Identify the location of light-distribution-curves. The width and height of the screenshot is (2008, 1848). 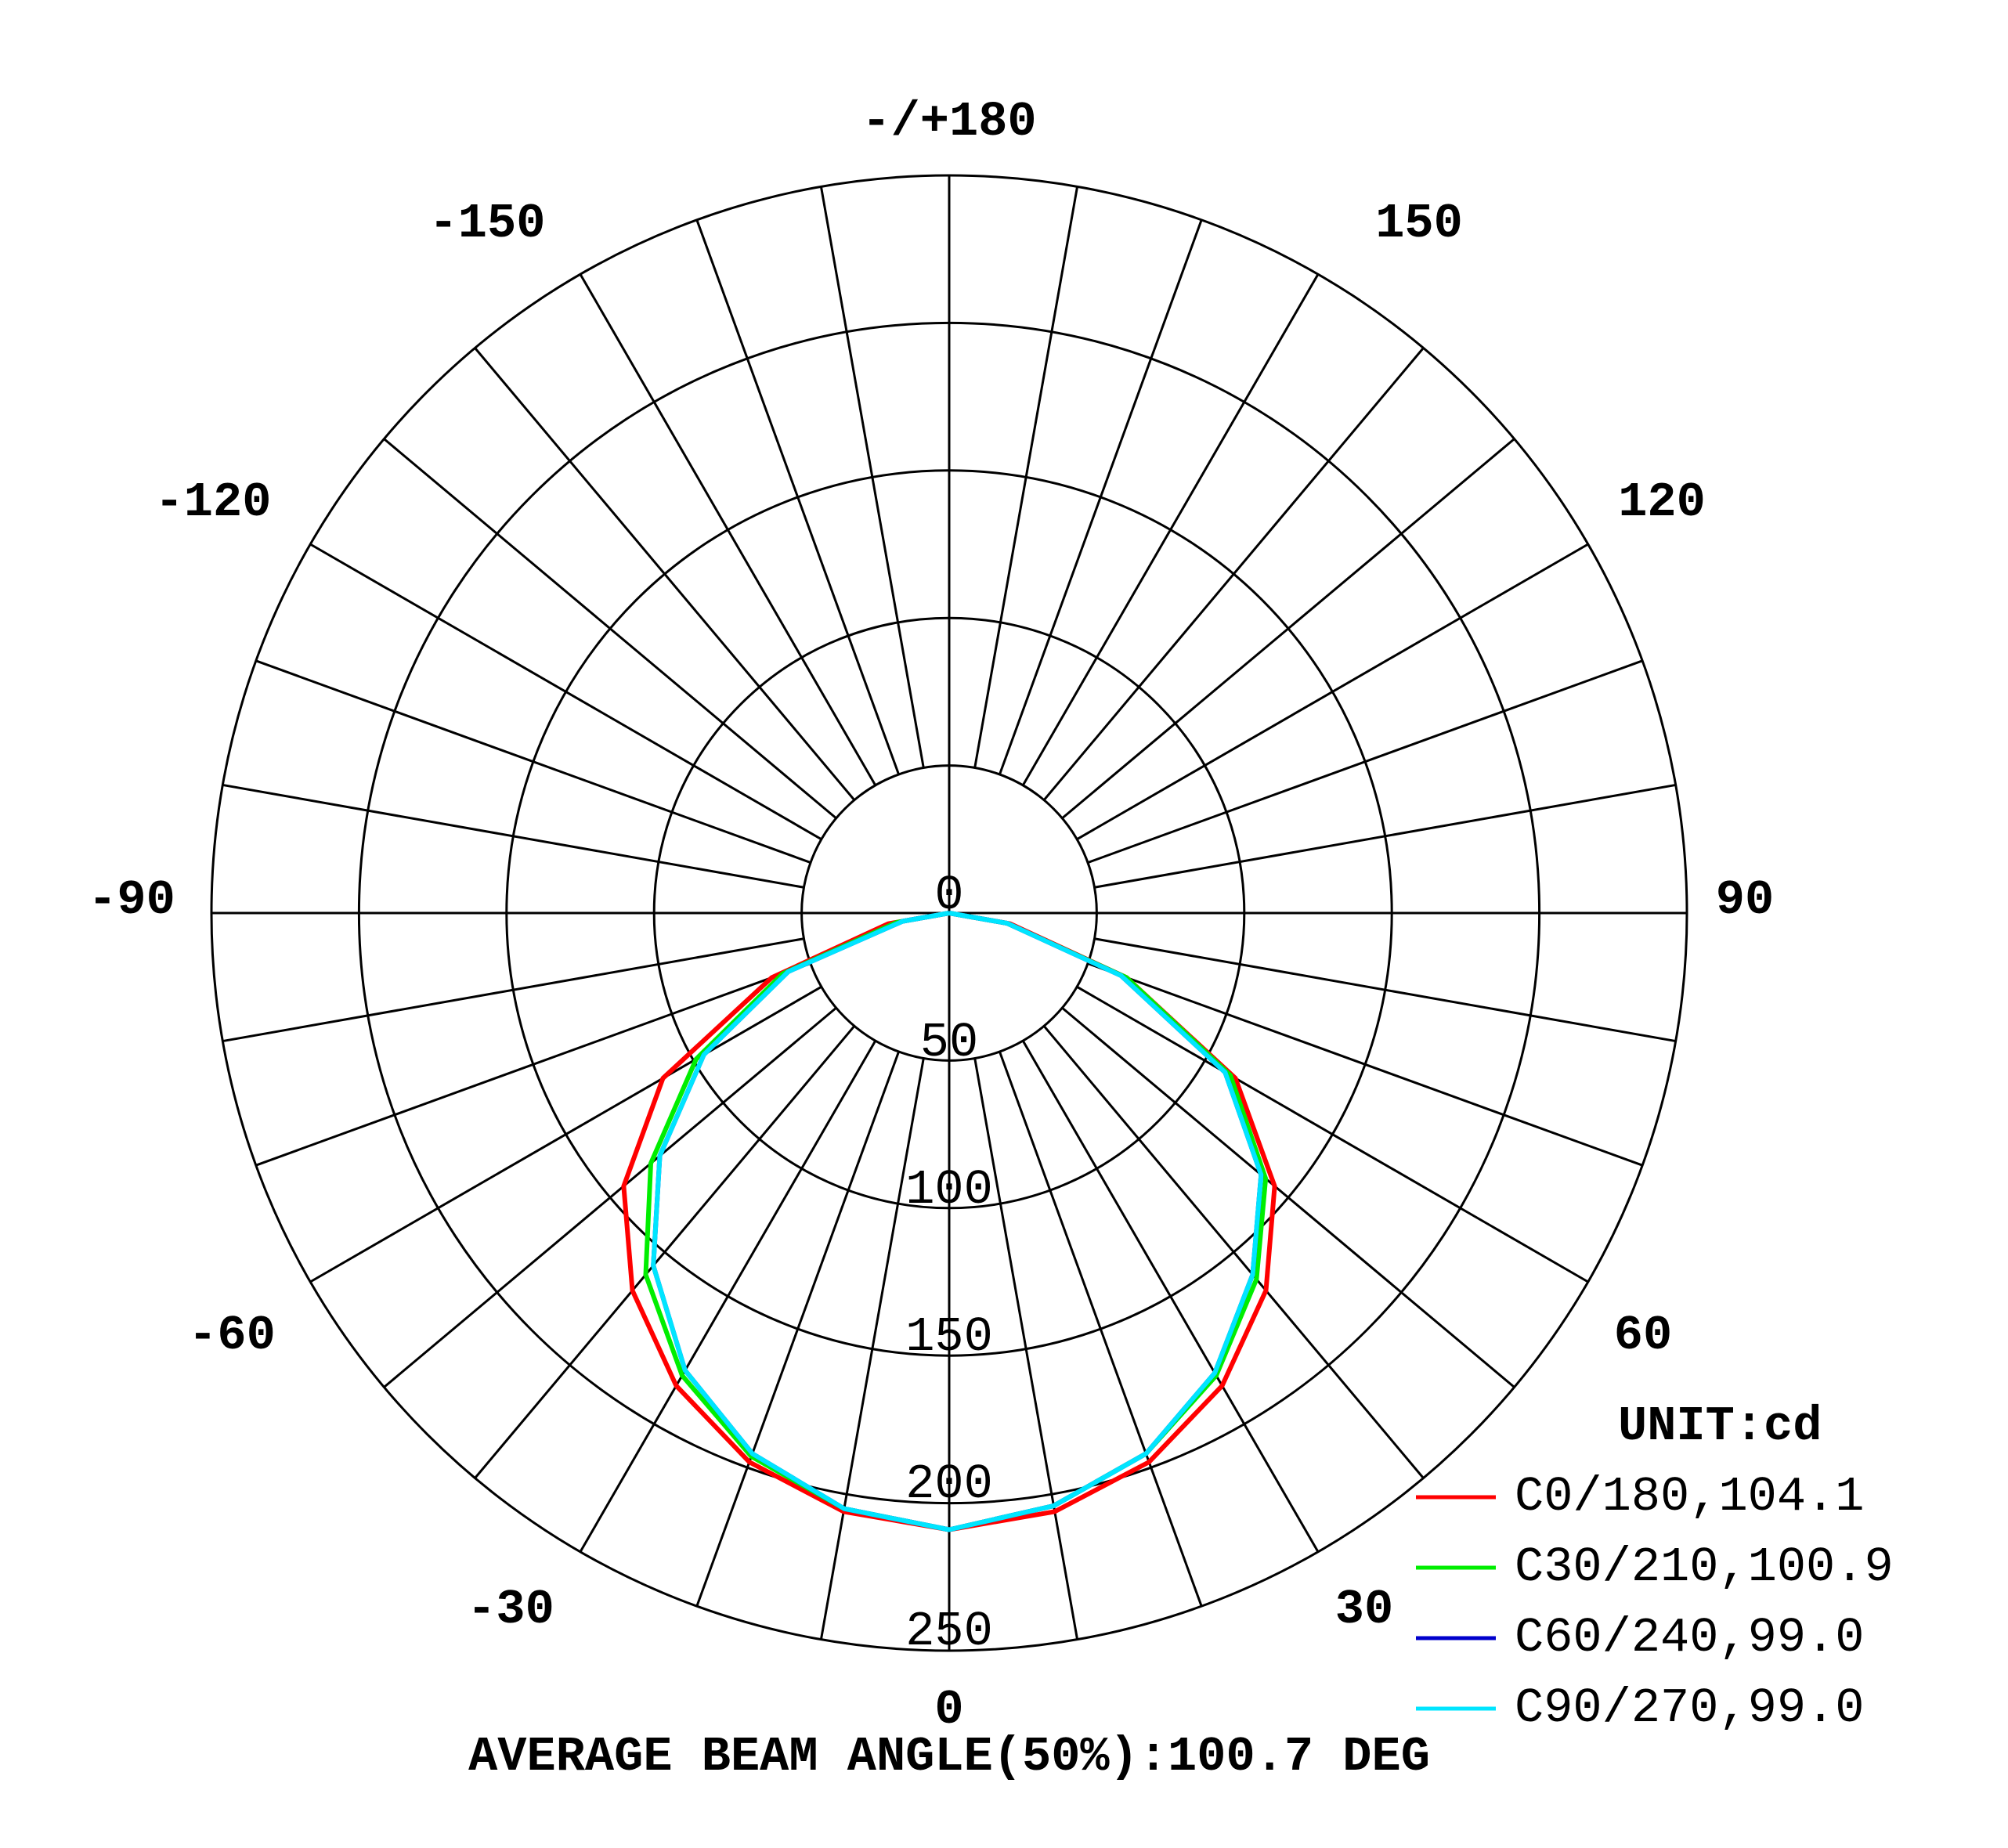
(949, 1221).